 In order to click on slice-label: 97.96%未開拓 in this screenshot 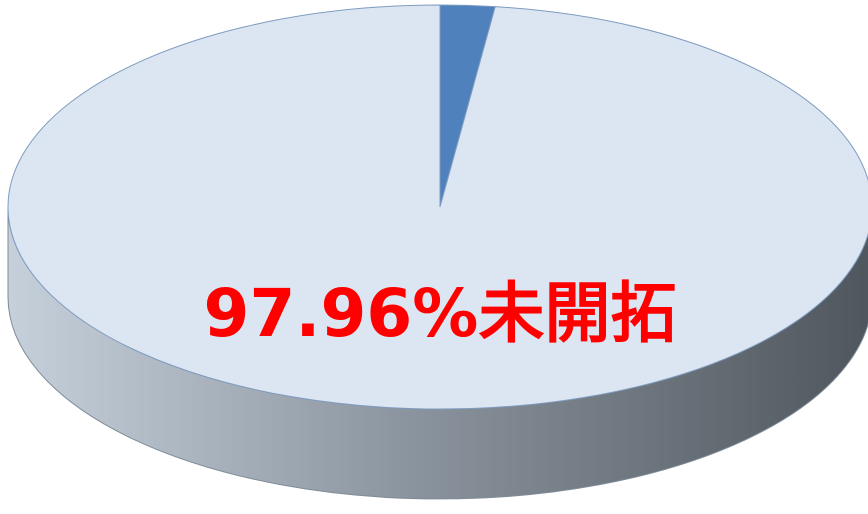, I will do `click(440, 313)`.